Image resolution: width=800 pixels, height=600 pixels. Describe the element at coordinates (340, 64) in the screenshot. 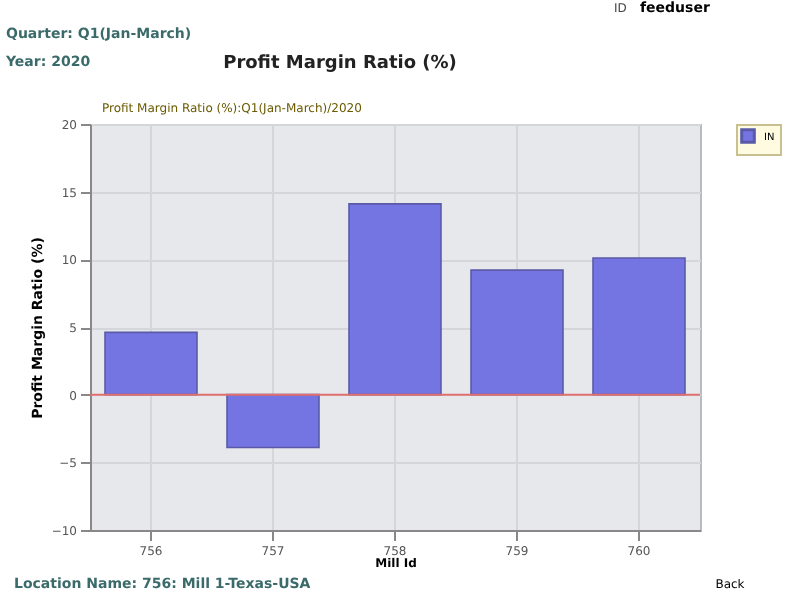

I see `chart-title: Profit Margin Ratio (%)` at that location.